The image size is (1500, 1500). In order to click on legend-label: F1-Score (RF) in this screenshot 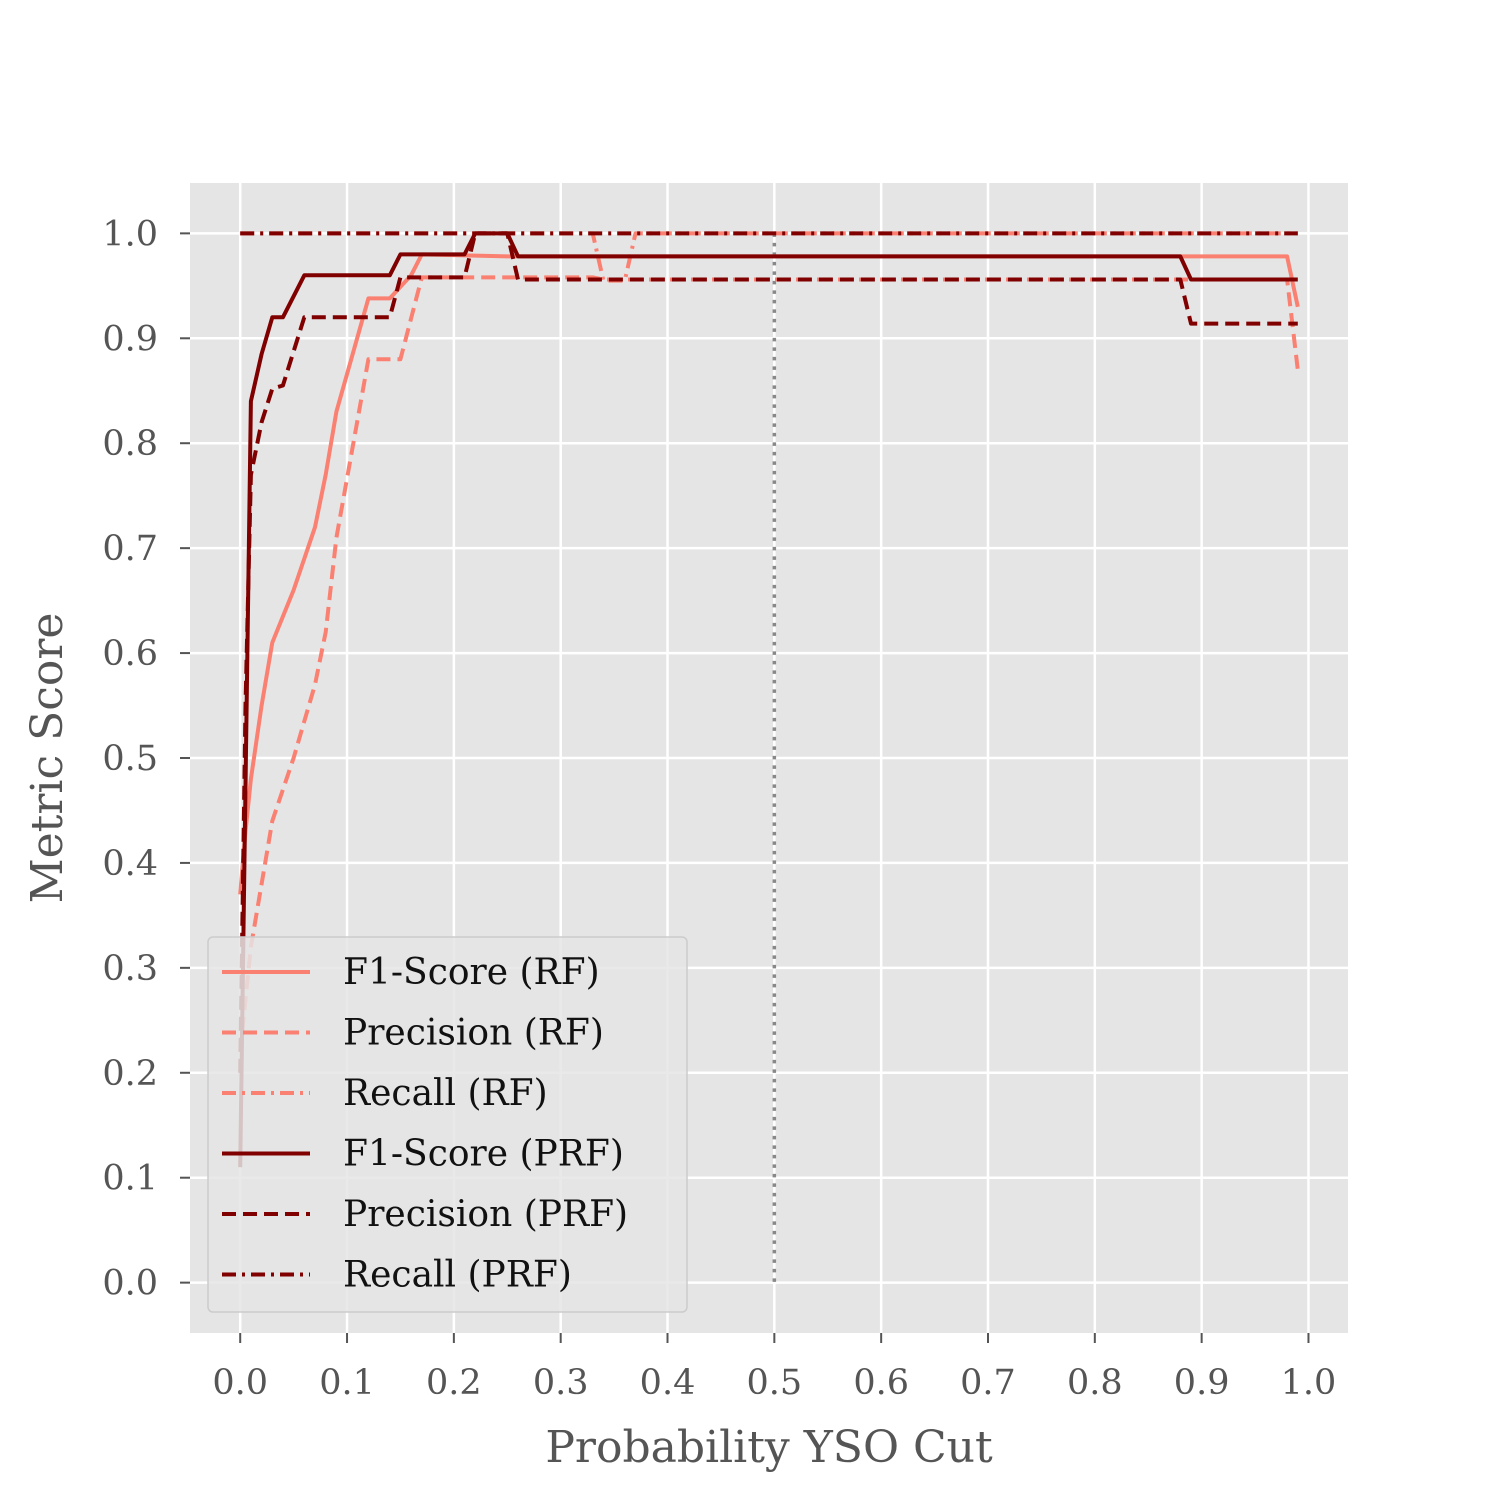, I will do `click(471, 972)`.